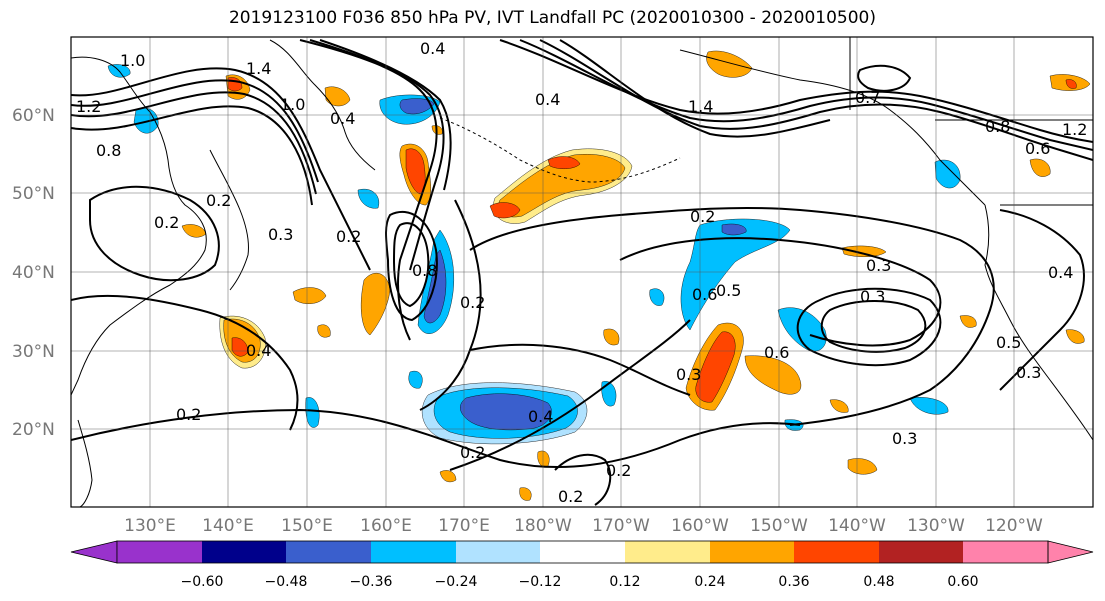 The width and height of the screenshot is (1105, 601). What do you see at coordinates (456, 582) in the screenshot?
I see `colorbar-tick-label: −0.24` at bounding box center [456, 582].